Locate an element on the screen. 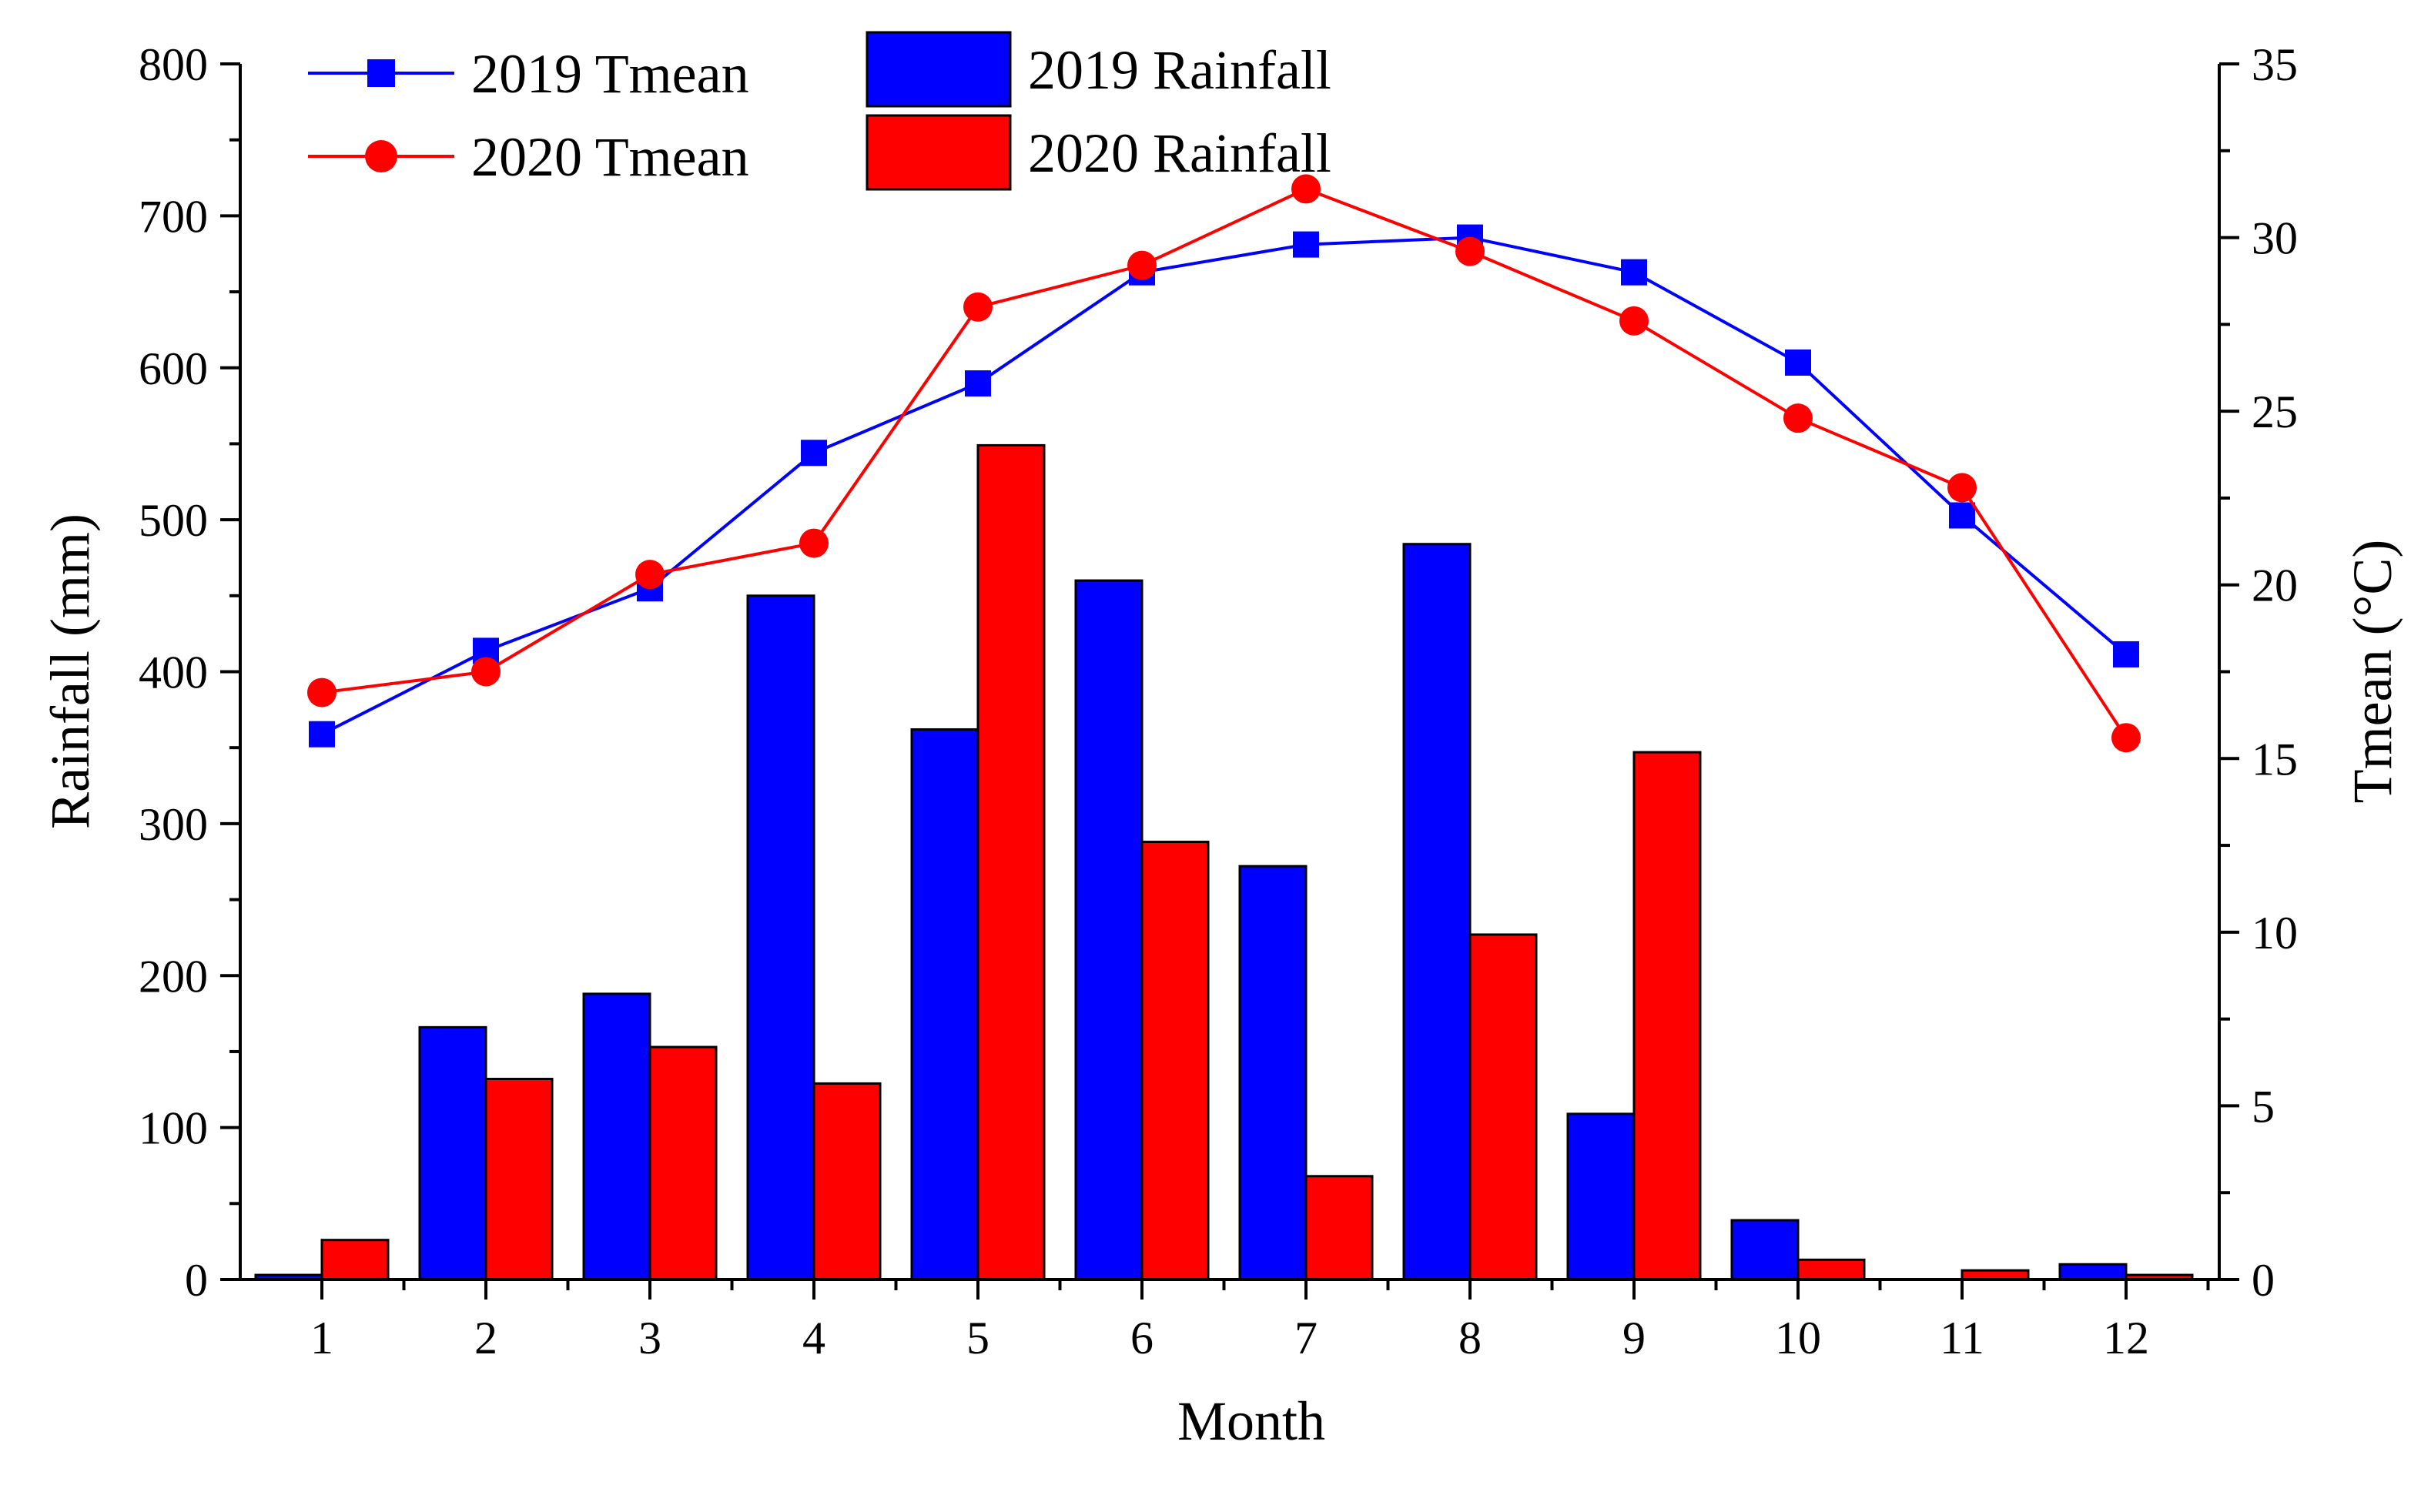  x-tick-label-9: 9 is located at coordinates (1634, 1338).